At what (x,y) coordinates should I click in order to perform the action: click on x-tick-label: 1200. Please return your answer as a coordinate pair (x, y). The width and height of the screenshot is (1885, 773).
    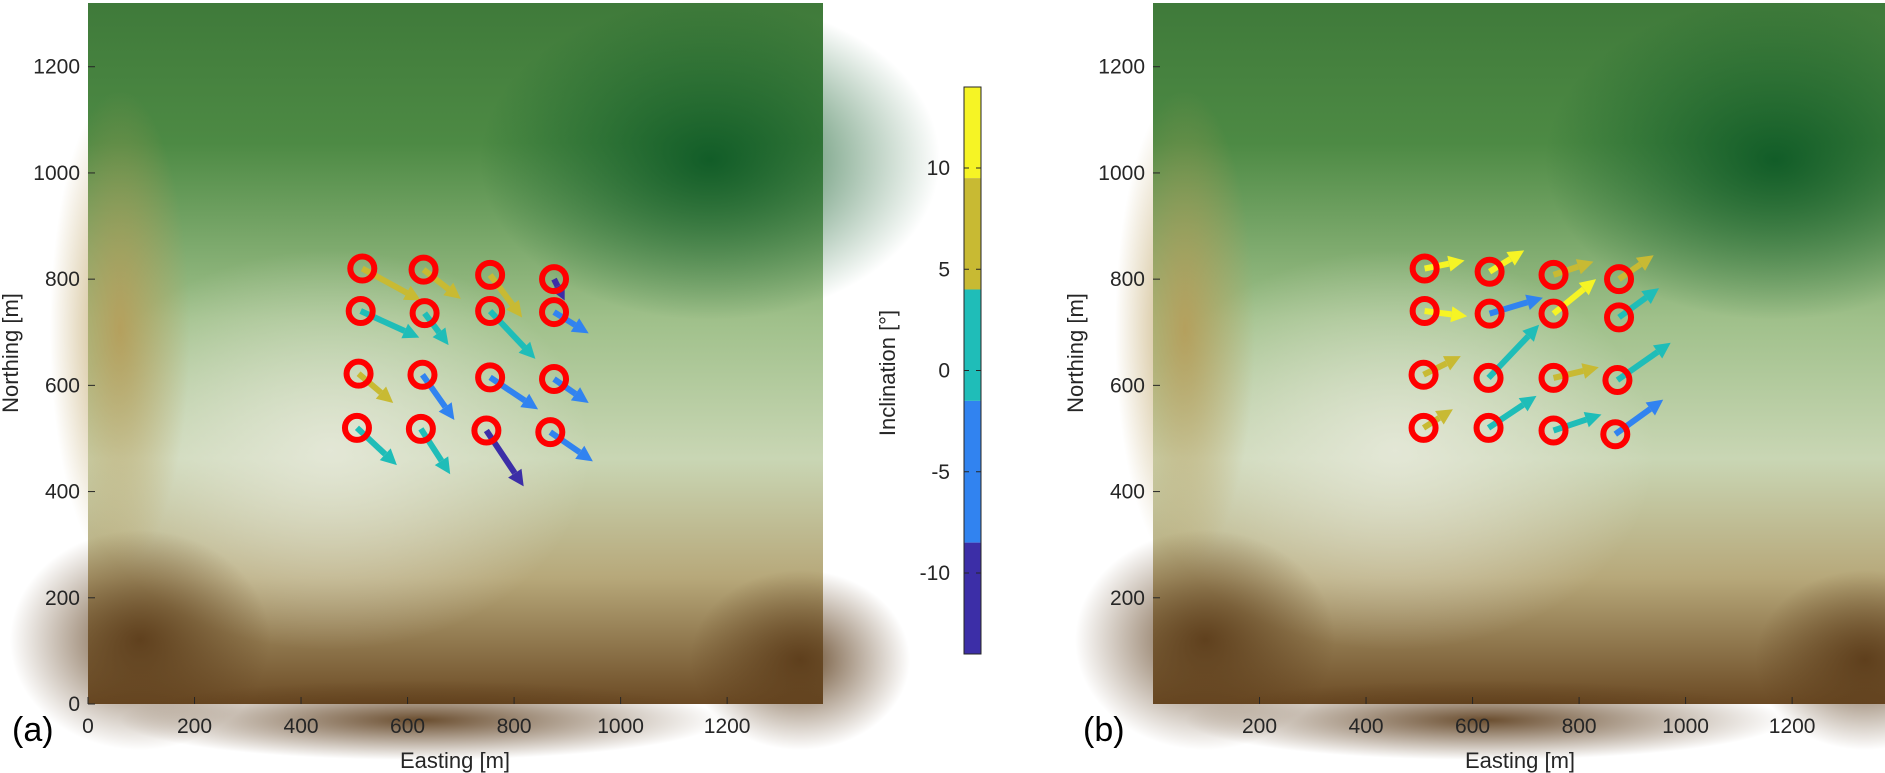
    Looking at the image, I should click on (1792, 726).